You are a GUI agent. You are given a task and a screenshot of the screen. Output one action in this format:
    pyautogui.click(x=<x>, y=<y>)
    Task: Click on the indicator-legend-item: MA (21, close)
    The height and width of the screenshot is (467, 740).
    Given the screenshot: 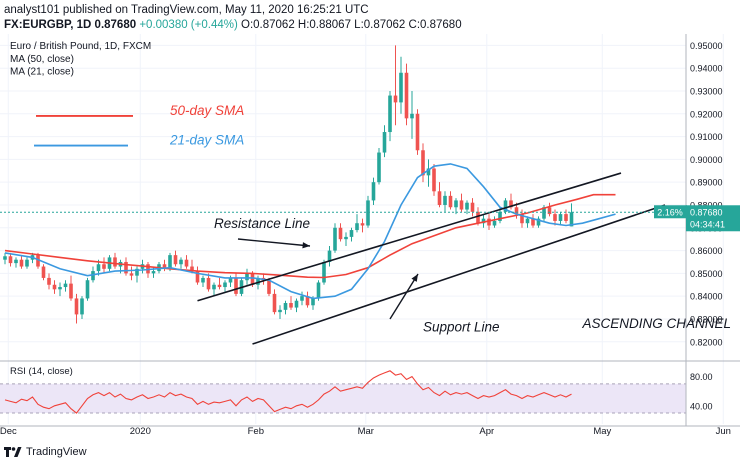 What is the action you would take?
    pyautogui.click(x=42, y=72)
    